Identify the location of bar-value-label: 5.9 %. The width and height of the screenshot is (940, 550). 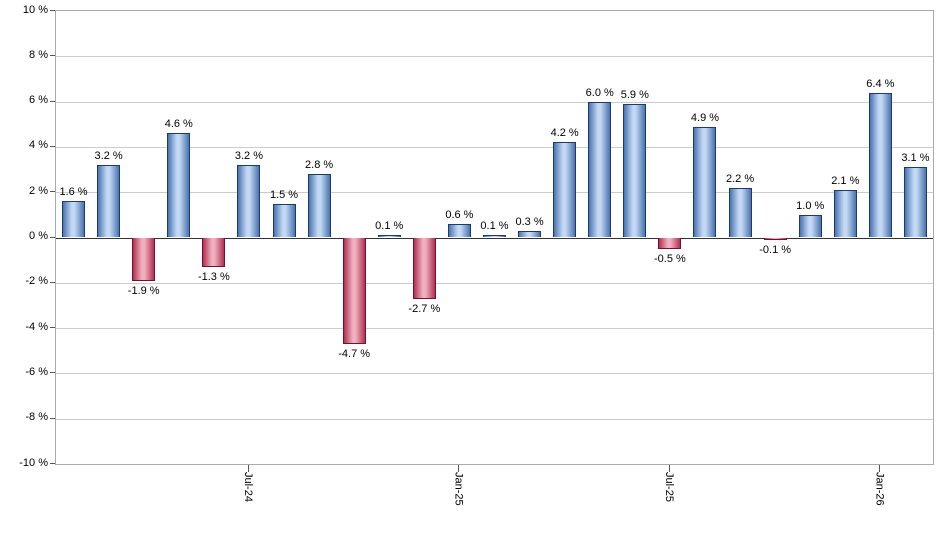
(634, 94).